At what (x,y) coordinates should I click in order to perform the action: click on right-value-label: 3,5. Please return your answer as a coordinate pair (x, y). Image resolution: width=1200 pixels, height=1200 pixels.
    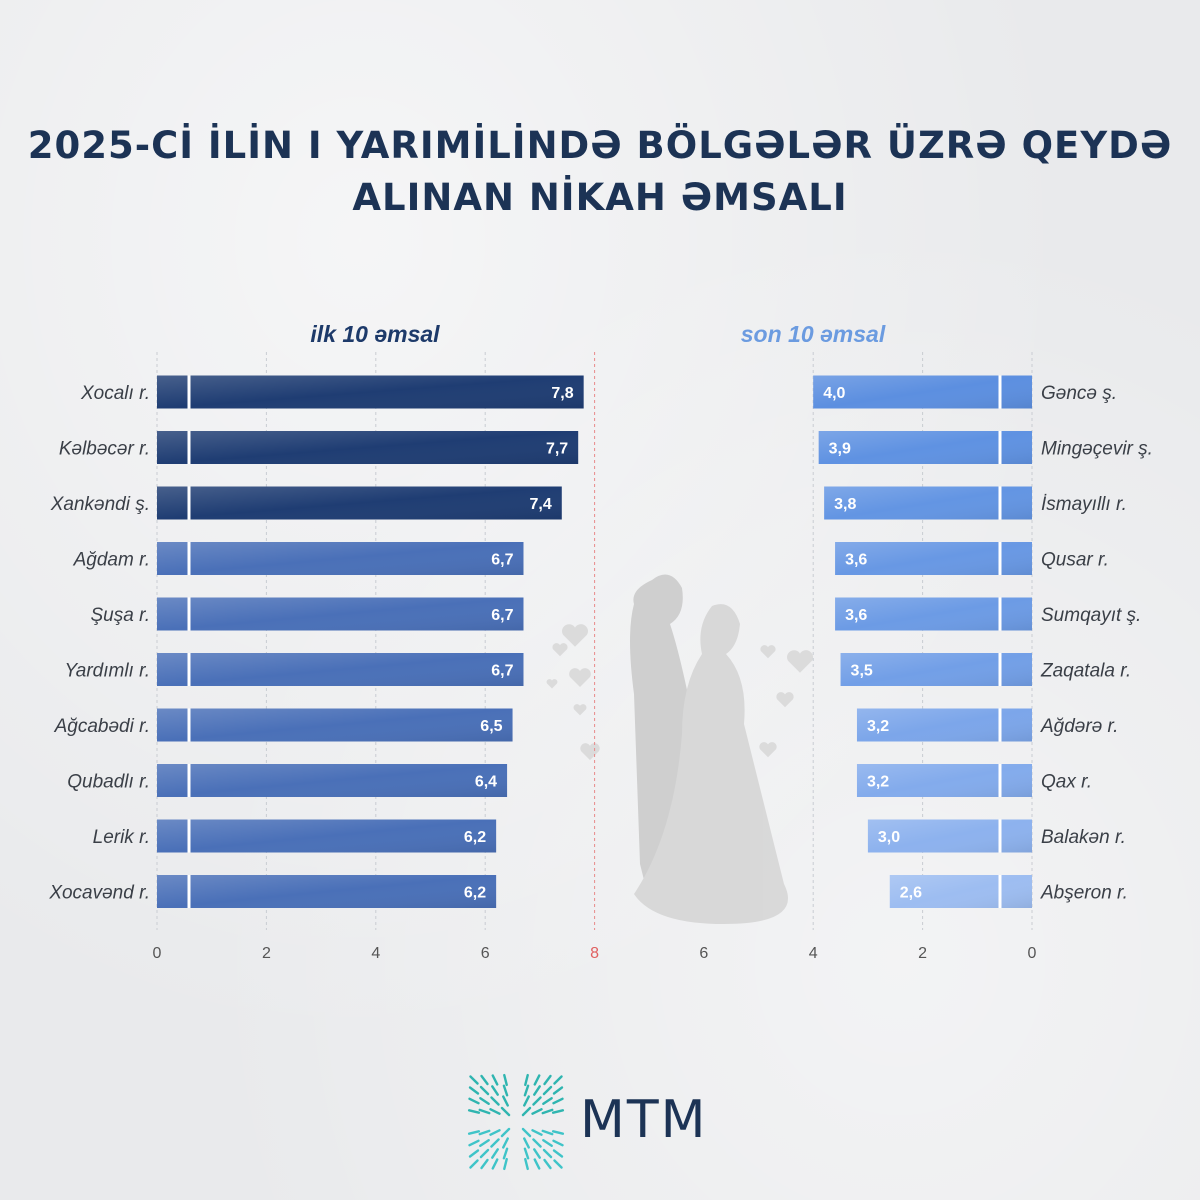
    Looking at the image, I should click on (862, 671).